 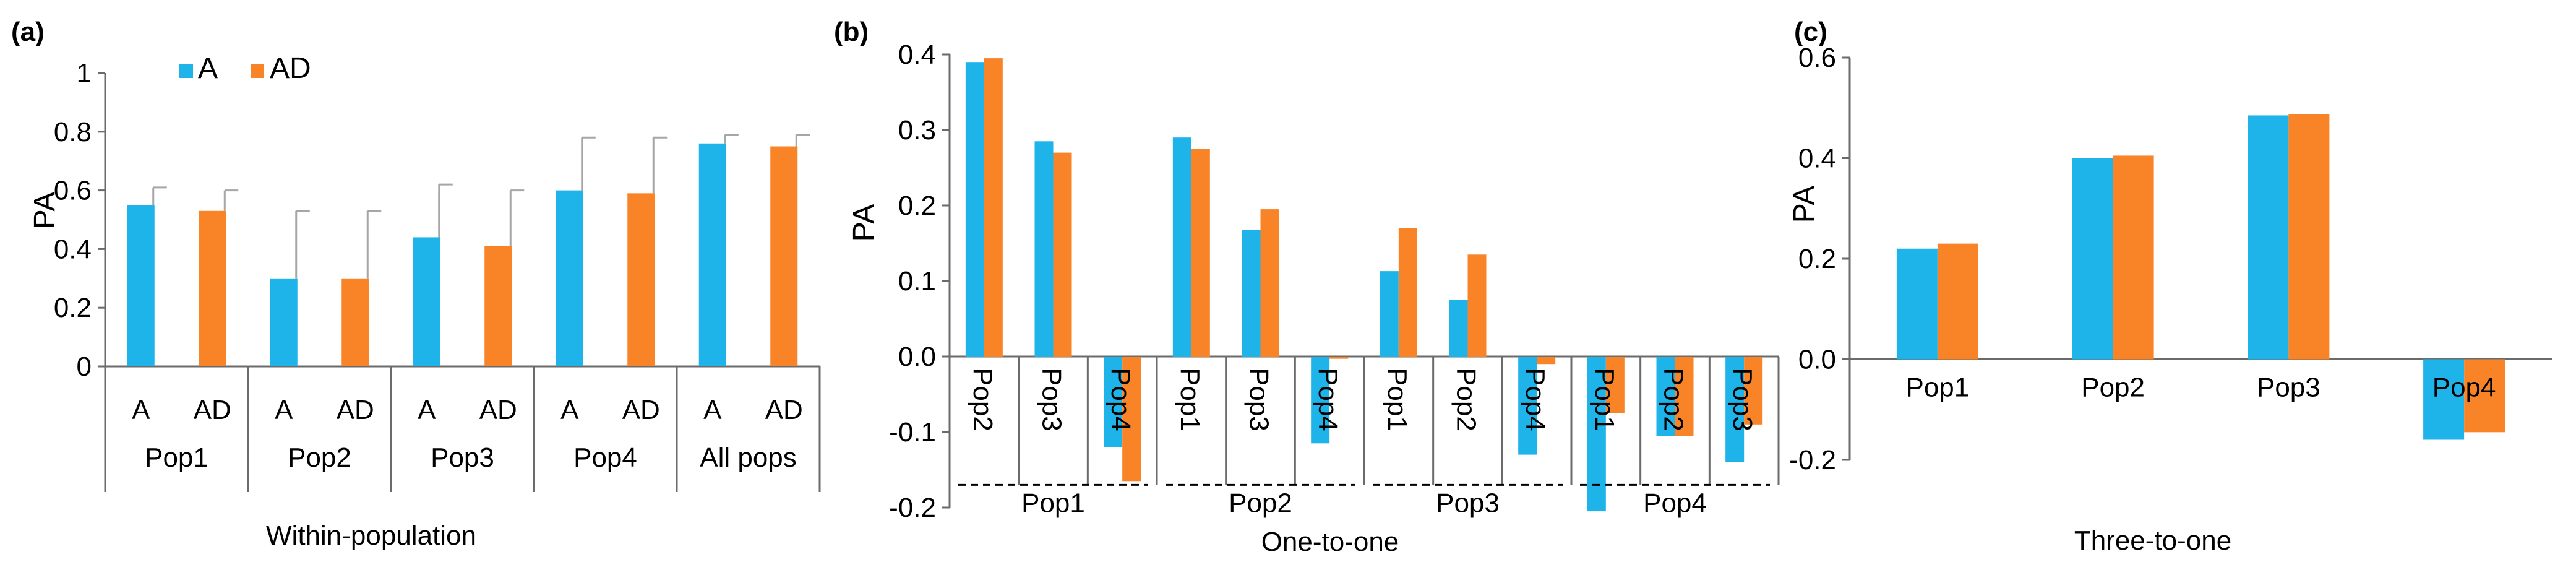 I want to click on bar-a-pop3-pop4, so click(x=1527, y=406).